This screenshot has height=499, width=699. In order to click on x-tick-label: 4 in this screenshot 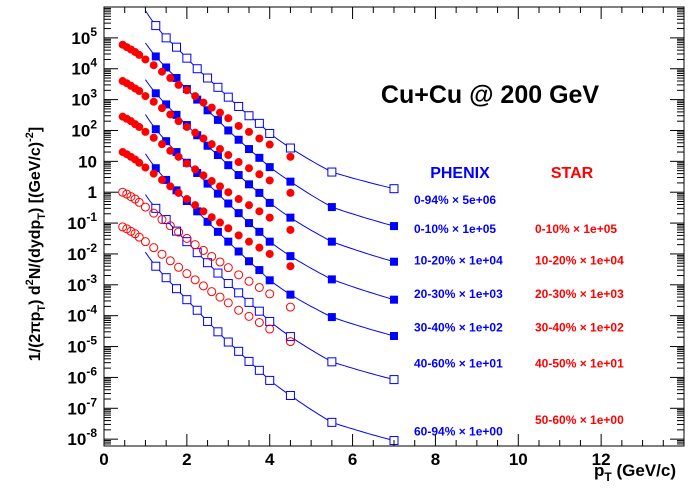, I will do `click(270, 459)`.